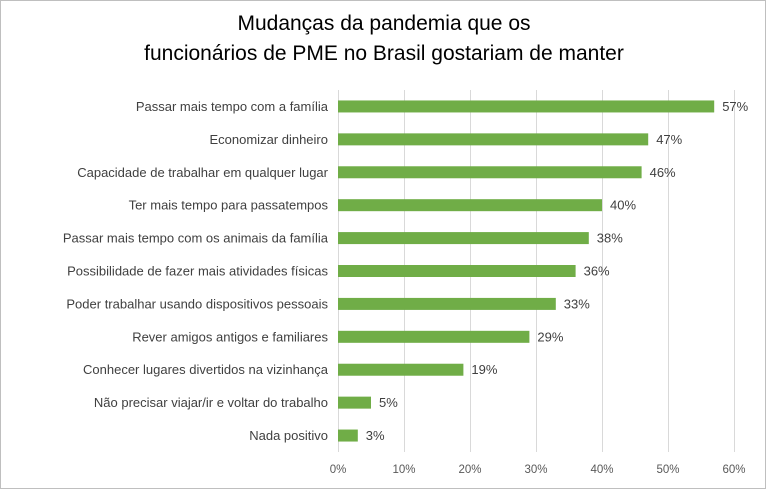 The height and width of the screenshot is (489, 766). What do you see at coordinates (484, 369) in the screenshot?
I see `value-label: 19%` at bounding box center [484, 369].